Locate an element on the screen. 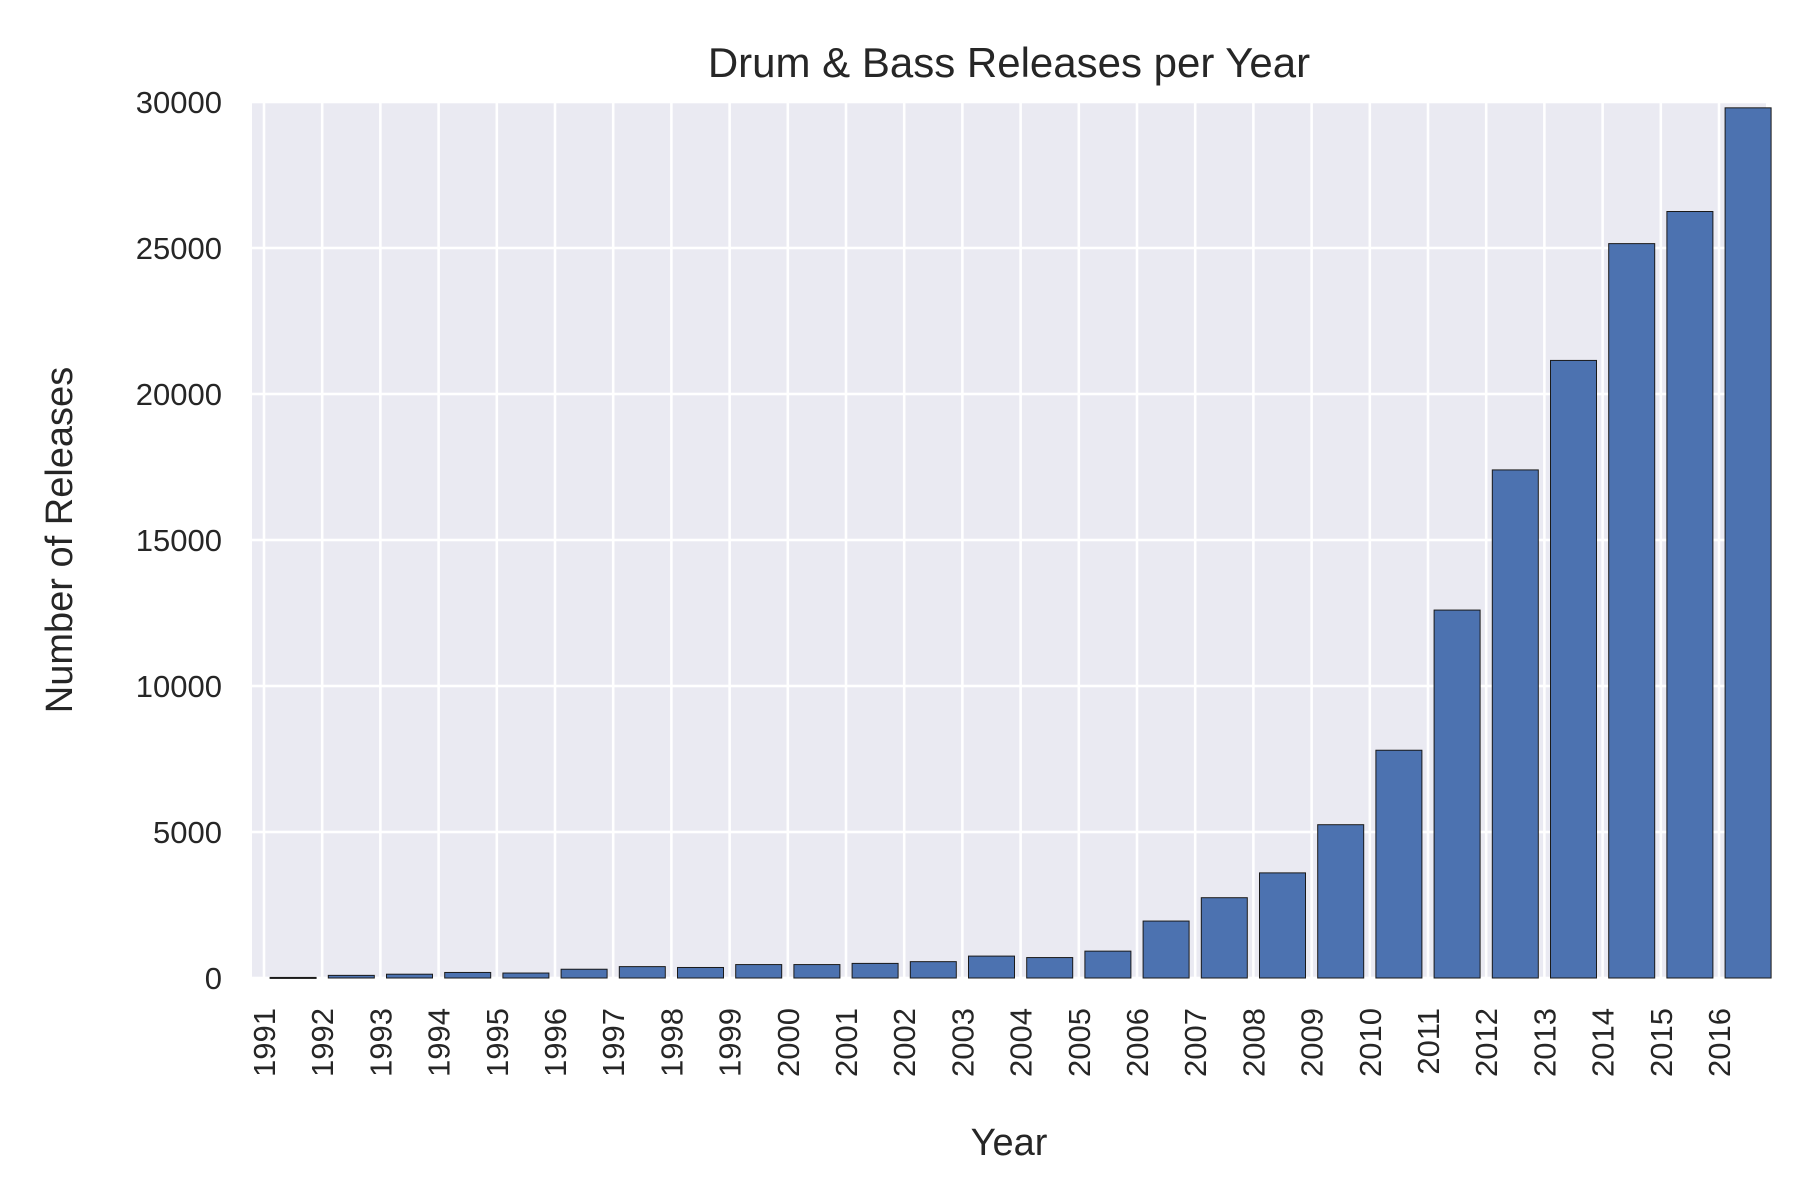 Image resolution: width=1800 pixels, height=1200 pixels. bar-1994 is located at coordinates (468, 975).